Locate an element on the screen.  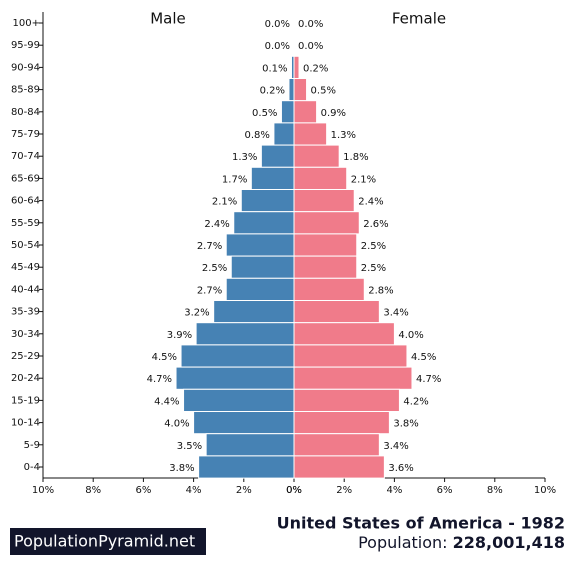
y-tick-label: 100+ is located at coordinates (26, 23).